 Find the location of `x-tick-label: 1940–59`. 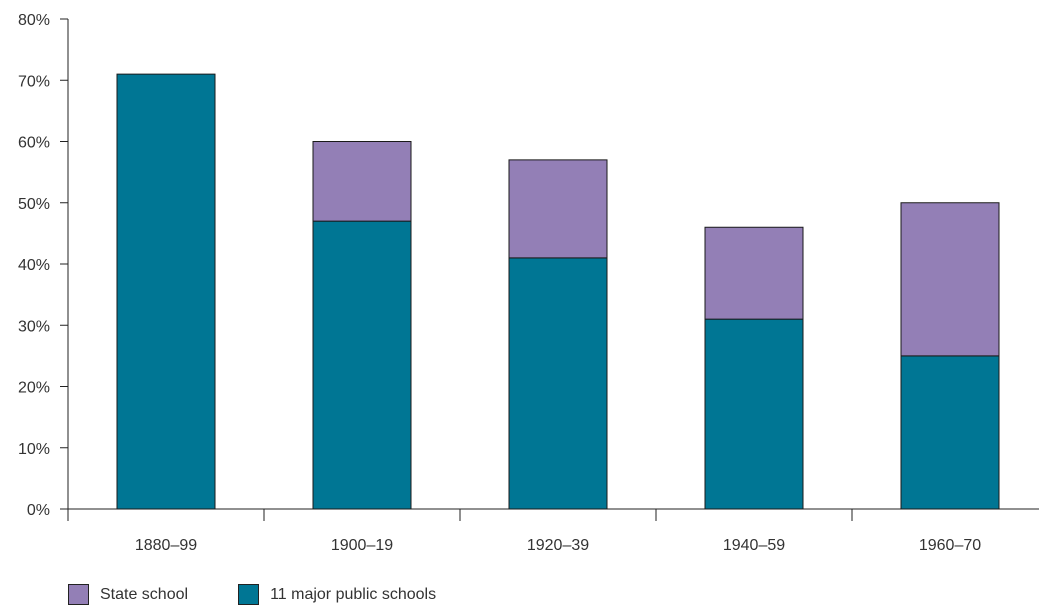

x-tick-label: 1940–59 is located at coordinates (754, 545).